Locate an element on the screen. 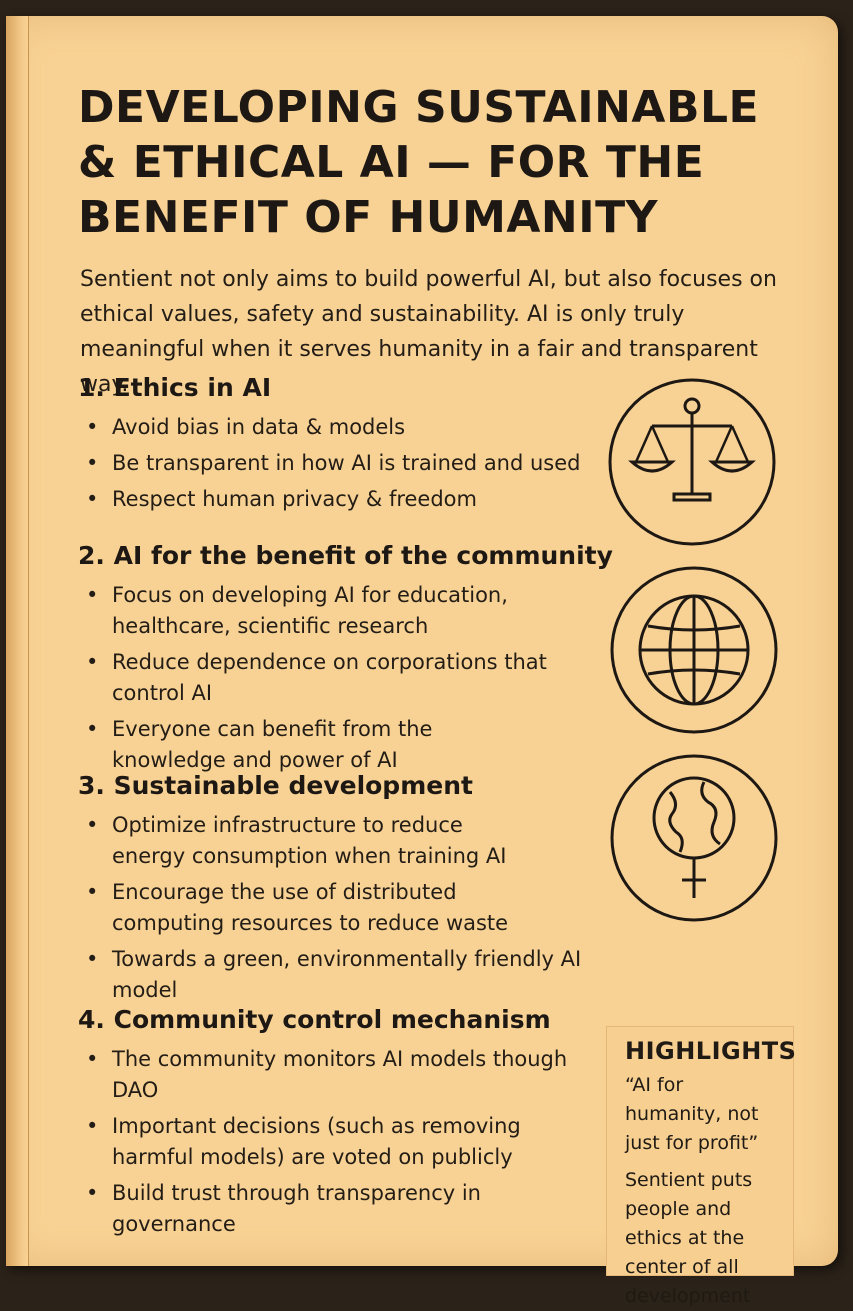 Image resolution: width=853 pixels, height=1311 pixels. section-heading: 3. Sustainable development is located at coordinates (275, 785).